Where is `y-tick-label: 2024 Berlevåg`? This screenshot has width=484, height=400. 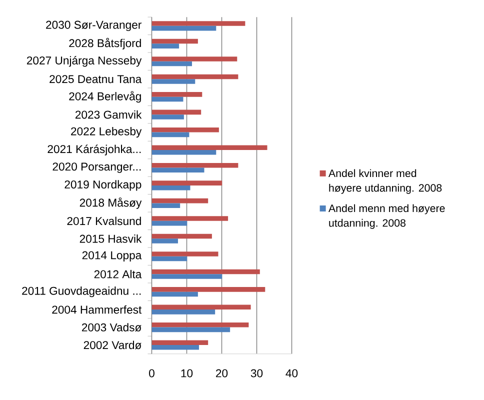 y-tick-label: 2024 Berlevåg is located at coordinates (105, 97).